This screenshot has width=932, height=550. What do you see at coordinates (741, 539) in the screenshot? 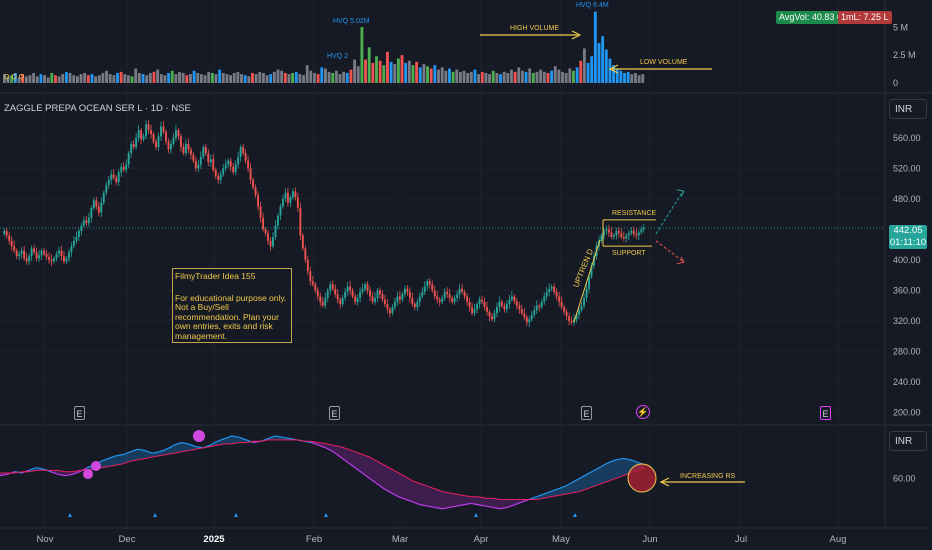
I see `x-tick-label: Jul` at bounding box center [741, 539].